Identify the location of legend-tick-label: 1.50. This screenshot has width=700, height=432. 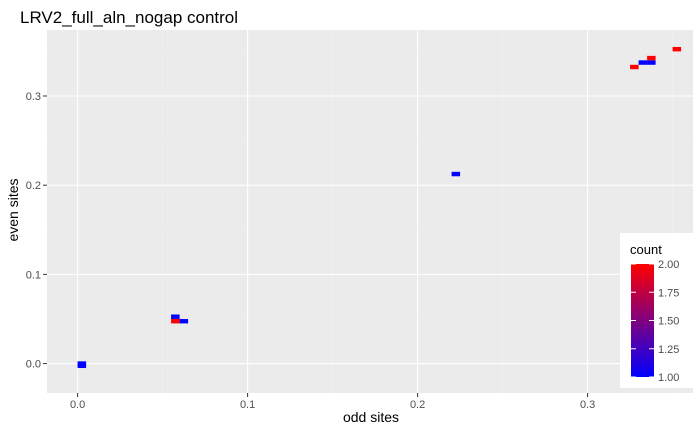
(668, 322).